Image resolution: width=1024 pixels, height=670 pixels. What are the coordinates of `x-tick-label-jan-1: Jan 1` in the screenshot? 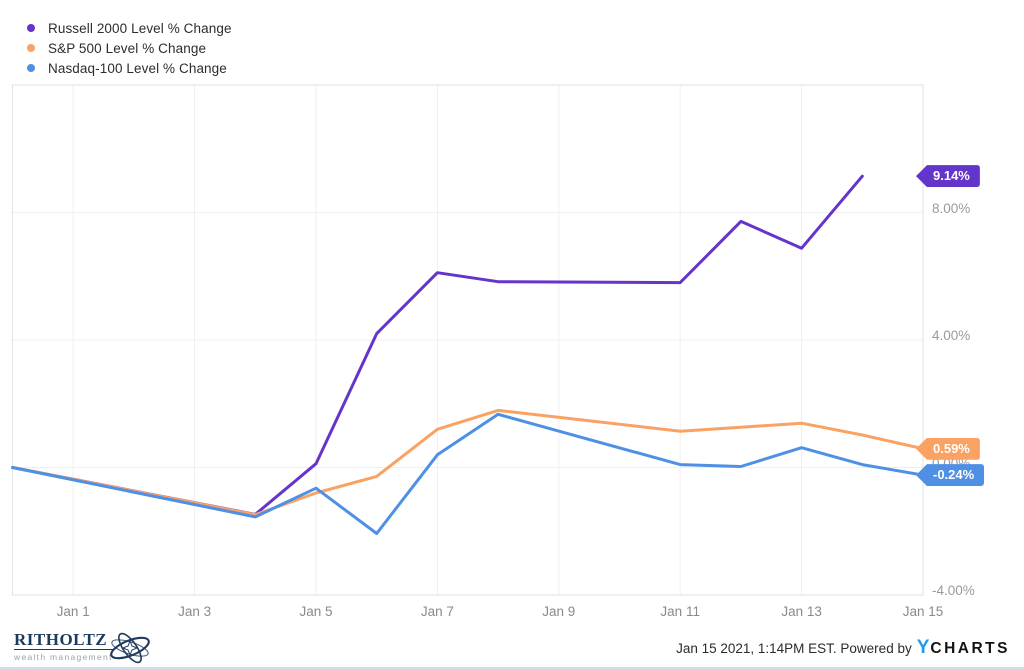 It's located at (73, 611).